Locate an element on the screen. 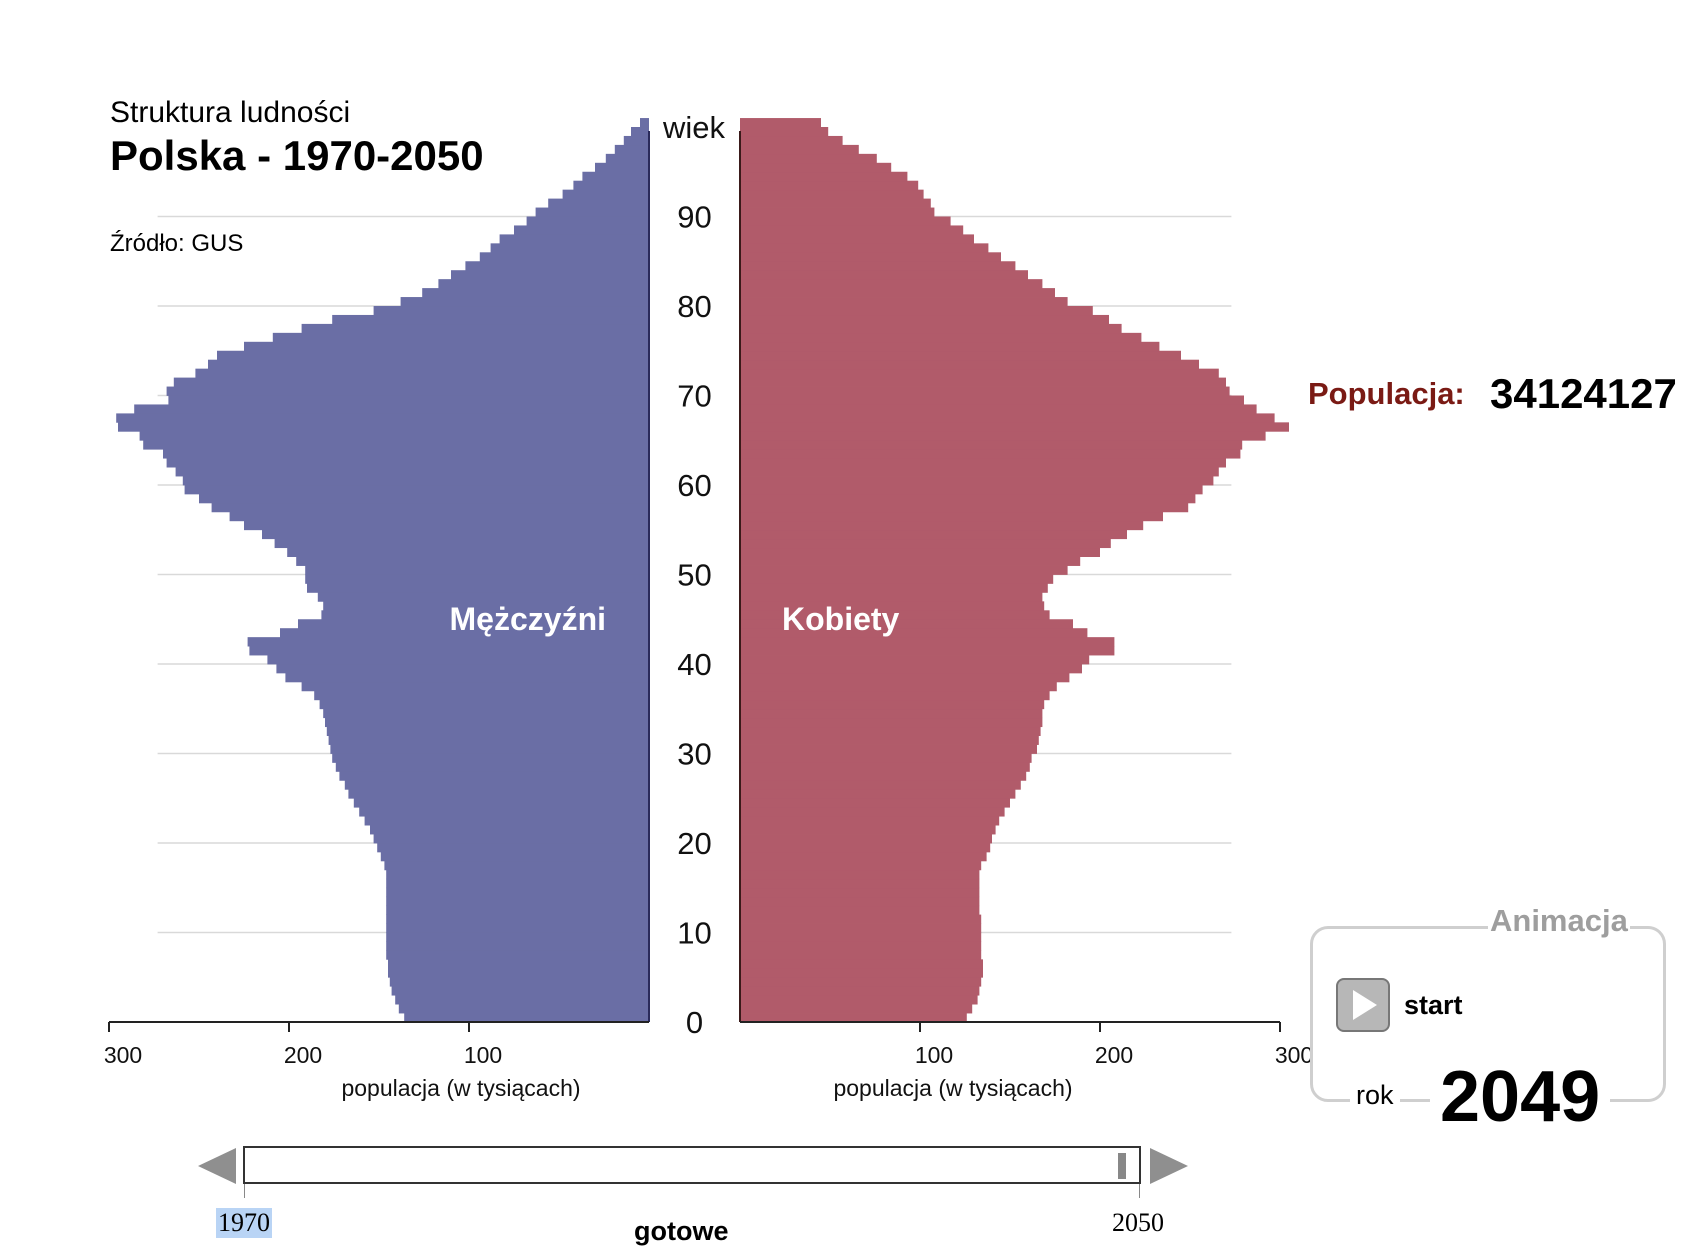 Image resolution: width=1696 pixels, height=1256 pixels. age-tick-label: 30 is located at coordinates (694, 754).